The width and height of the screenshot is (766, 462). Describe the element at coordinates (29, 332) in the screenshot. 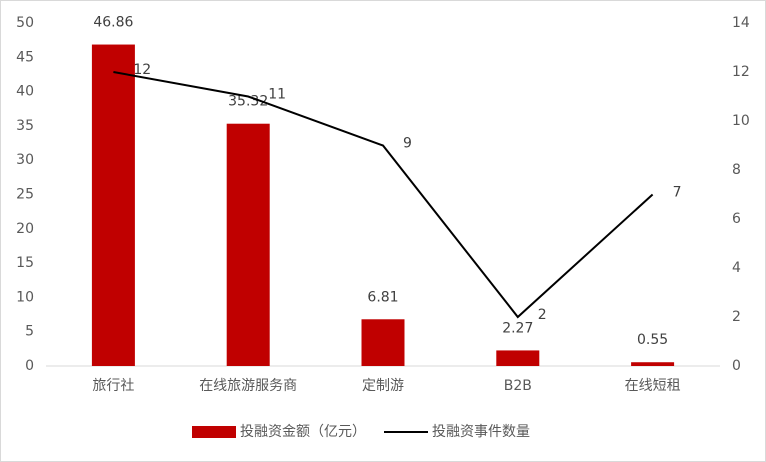

I see `y-tick-label: 5` at that location.